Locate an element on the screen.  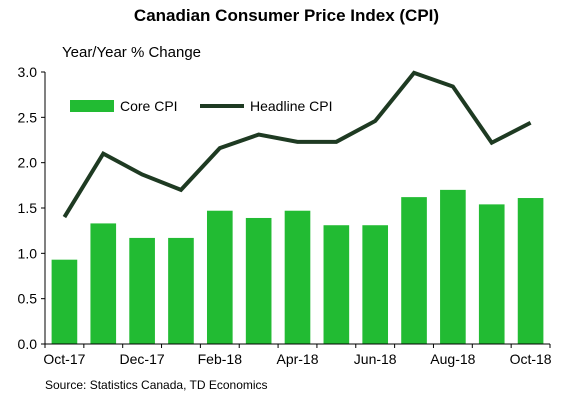
legend-label-headline-cpi: Headline CPI is located at coordinates (291, 106).